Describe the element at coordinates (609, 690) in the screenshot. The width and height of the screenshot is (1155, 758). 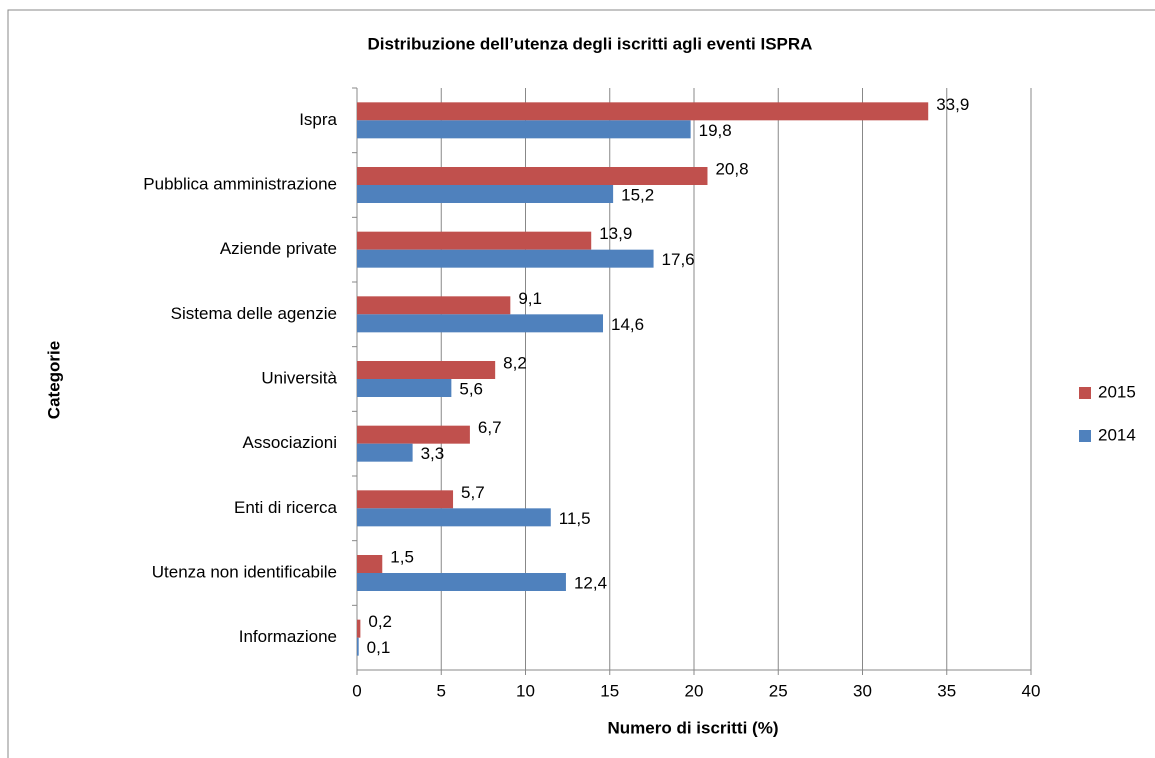
I see `x-tick-label: 15` at that location.